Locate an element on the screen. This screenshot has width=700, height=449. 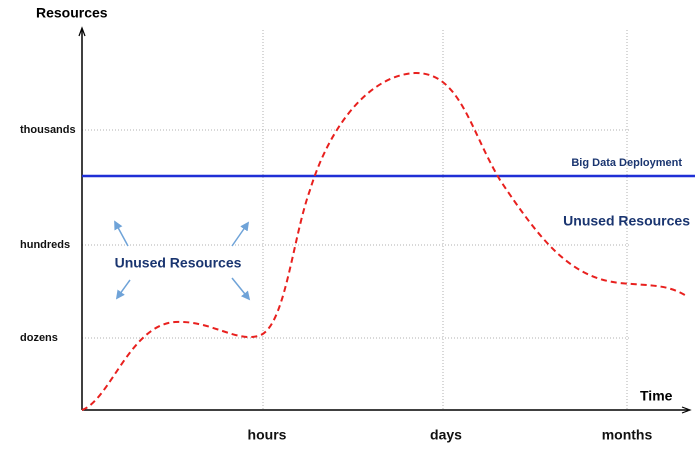
x-label: months is located at coordinates (627, 435).